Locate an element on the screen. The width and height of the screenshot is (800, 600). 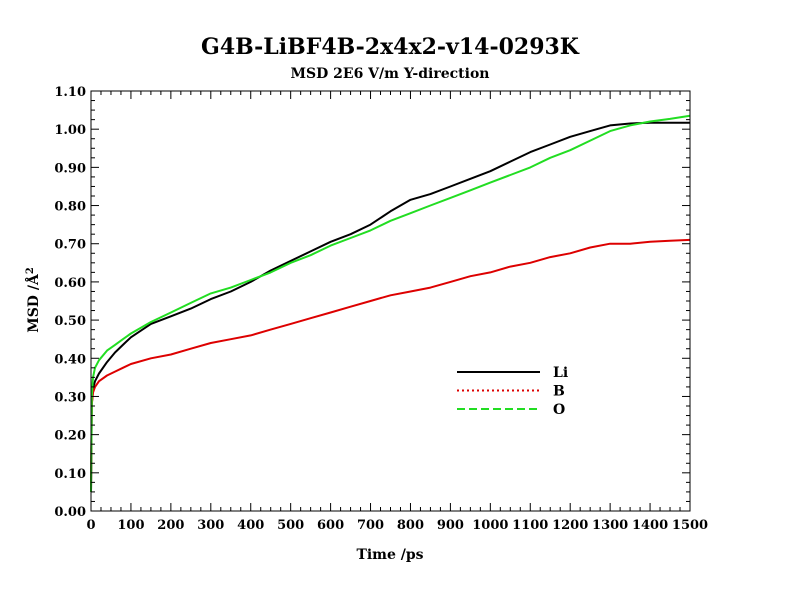
x-tick-label: 1200 is located at coordinates (570, 525).